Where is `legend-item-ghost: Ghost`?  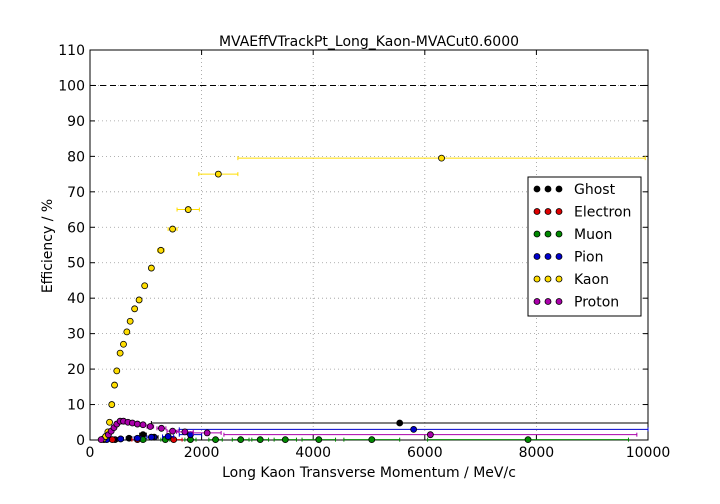
legend-item-ghost: Ghost is located at coordinates (574, 190).